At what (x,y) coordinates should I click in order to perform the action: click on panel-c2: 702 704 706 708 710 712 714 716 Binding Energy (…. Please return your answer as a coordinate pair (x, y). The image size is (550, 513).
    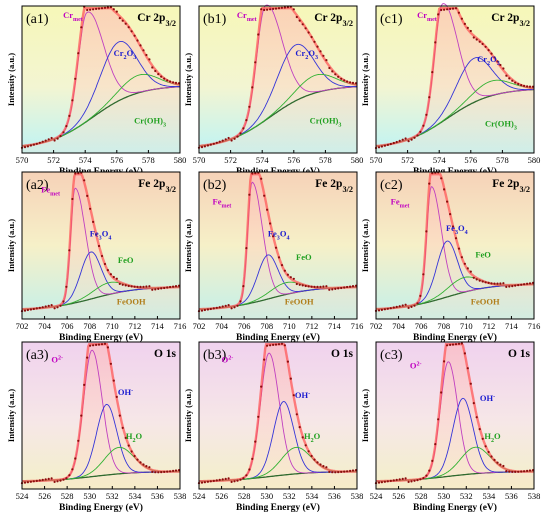
    Looking at the image, I should click on (450, 257).